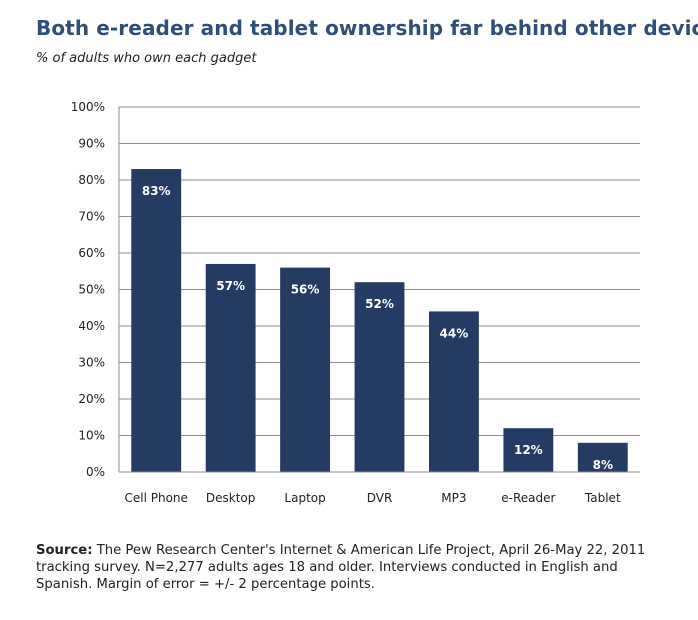 This screenshot has height=620, width=698. Describe the element at coordinates (379, 304) in the screenshot. I see `data-label: 52%` at that location.